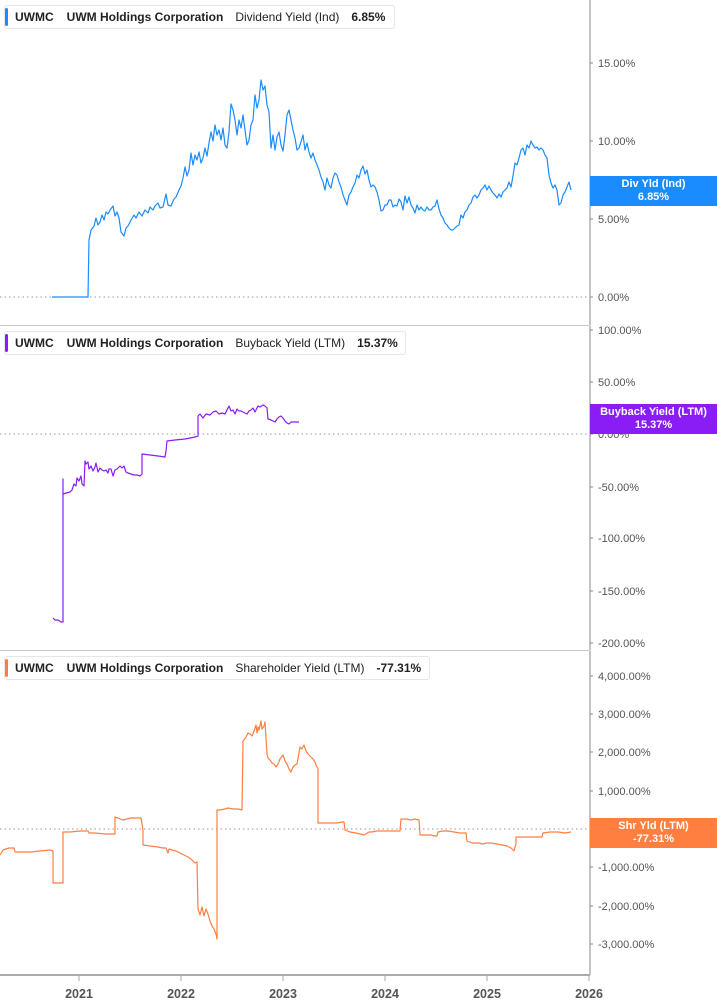 The height and width of the screenshot is (1005, 717). Describe the element at coordinates (589, 994) in the screenshot. I see `x-tick-label: 2026` at that location.